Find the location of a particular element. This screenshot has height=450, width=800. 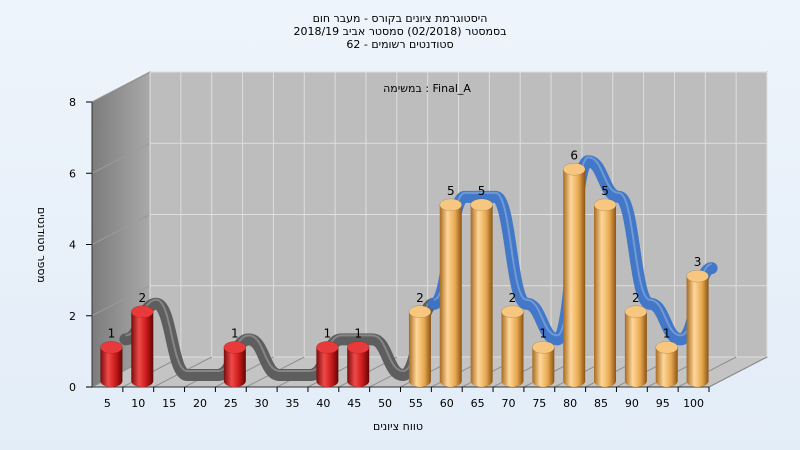

x-tick-label: 25 is located at coordinates (231, 403).